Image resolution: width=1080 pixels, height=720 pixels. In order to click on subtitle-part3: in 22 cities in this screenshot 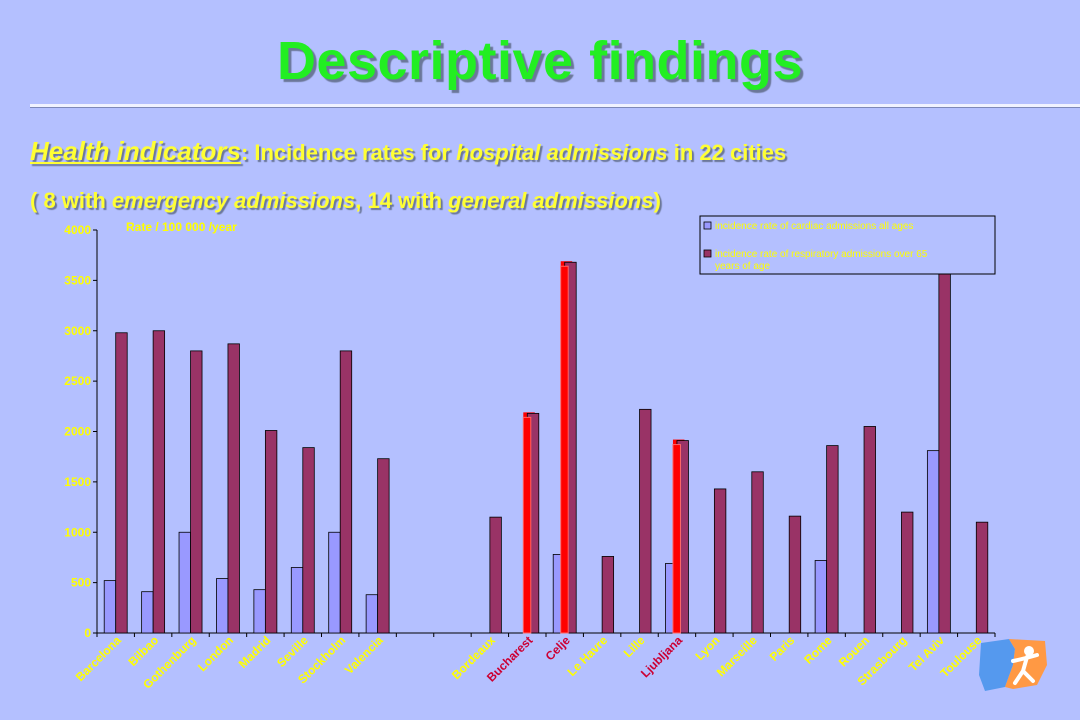, I will do `click(727, 152)`.